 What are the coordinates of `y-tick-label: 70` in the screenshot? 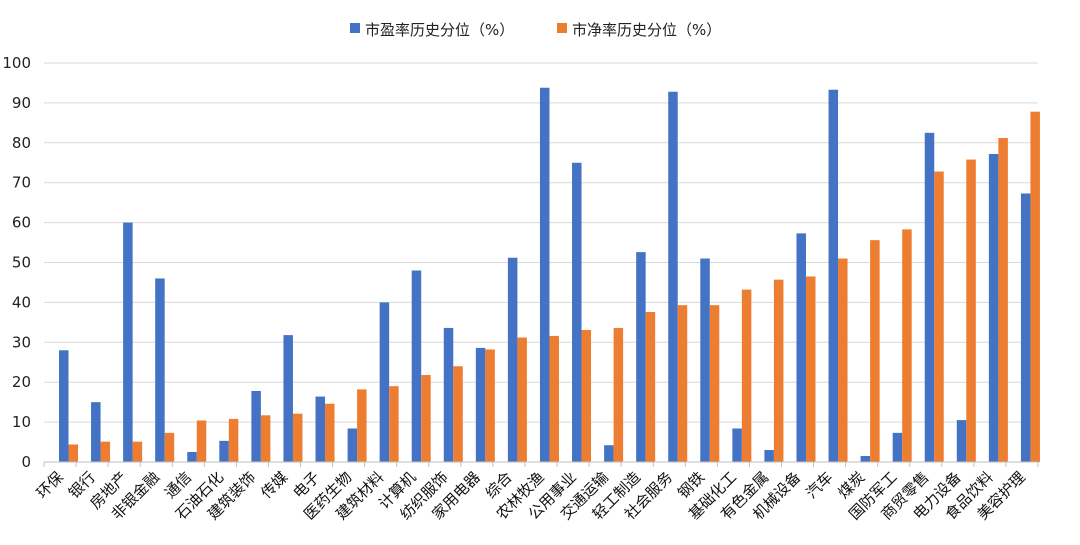 It's located at (21, 183).